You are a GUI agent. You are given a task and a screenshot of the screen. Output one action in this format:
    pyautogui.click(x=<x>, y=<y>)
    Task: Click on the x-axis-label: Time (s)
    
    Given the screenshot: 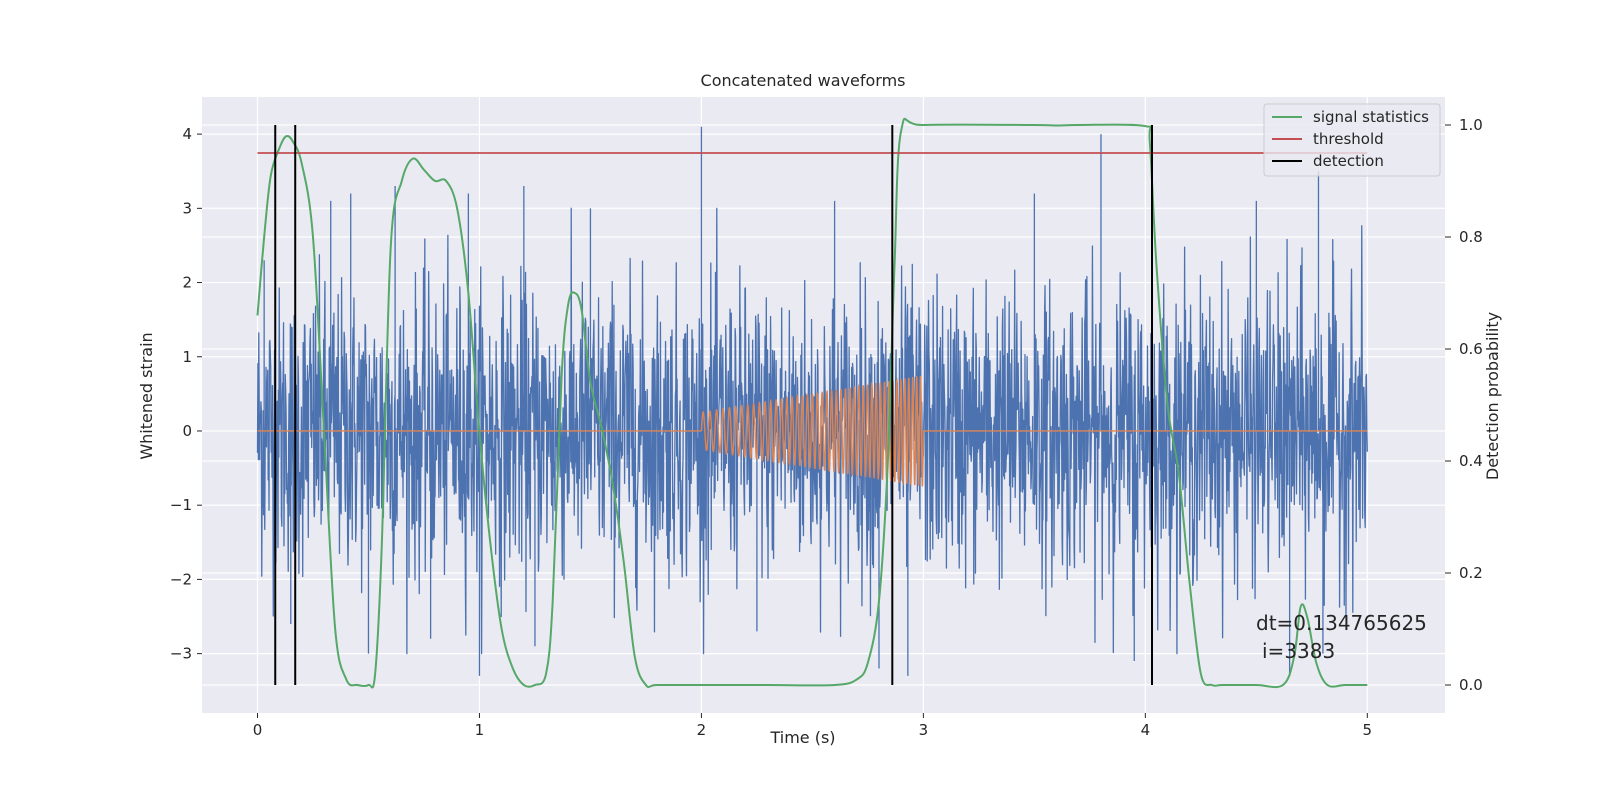 What is the action you would take?
    pyautogui.click(x=802, y=737)
    